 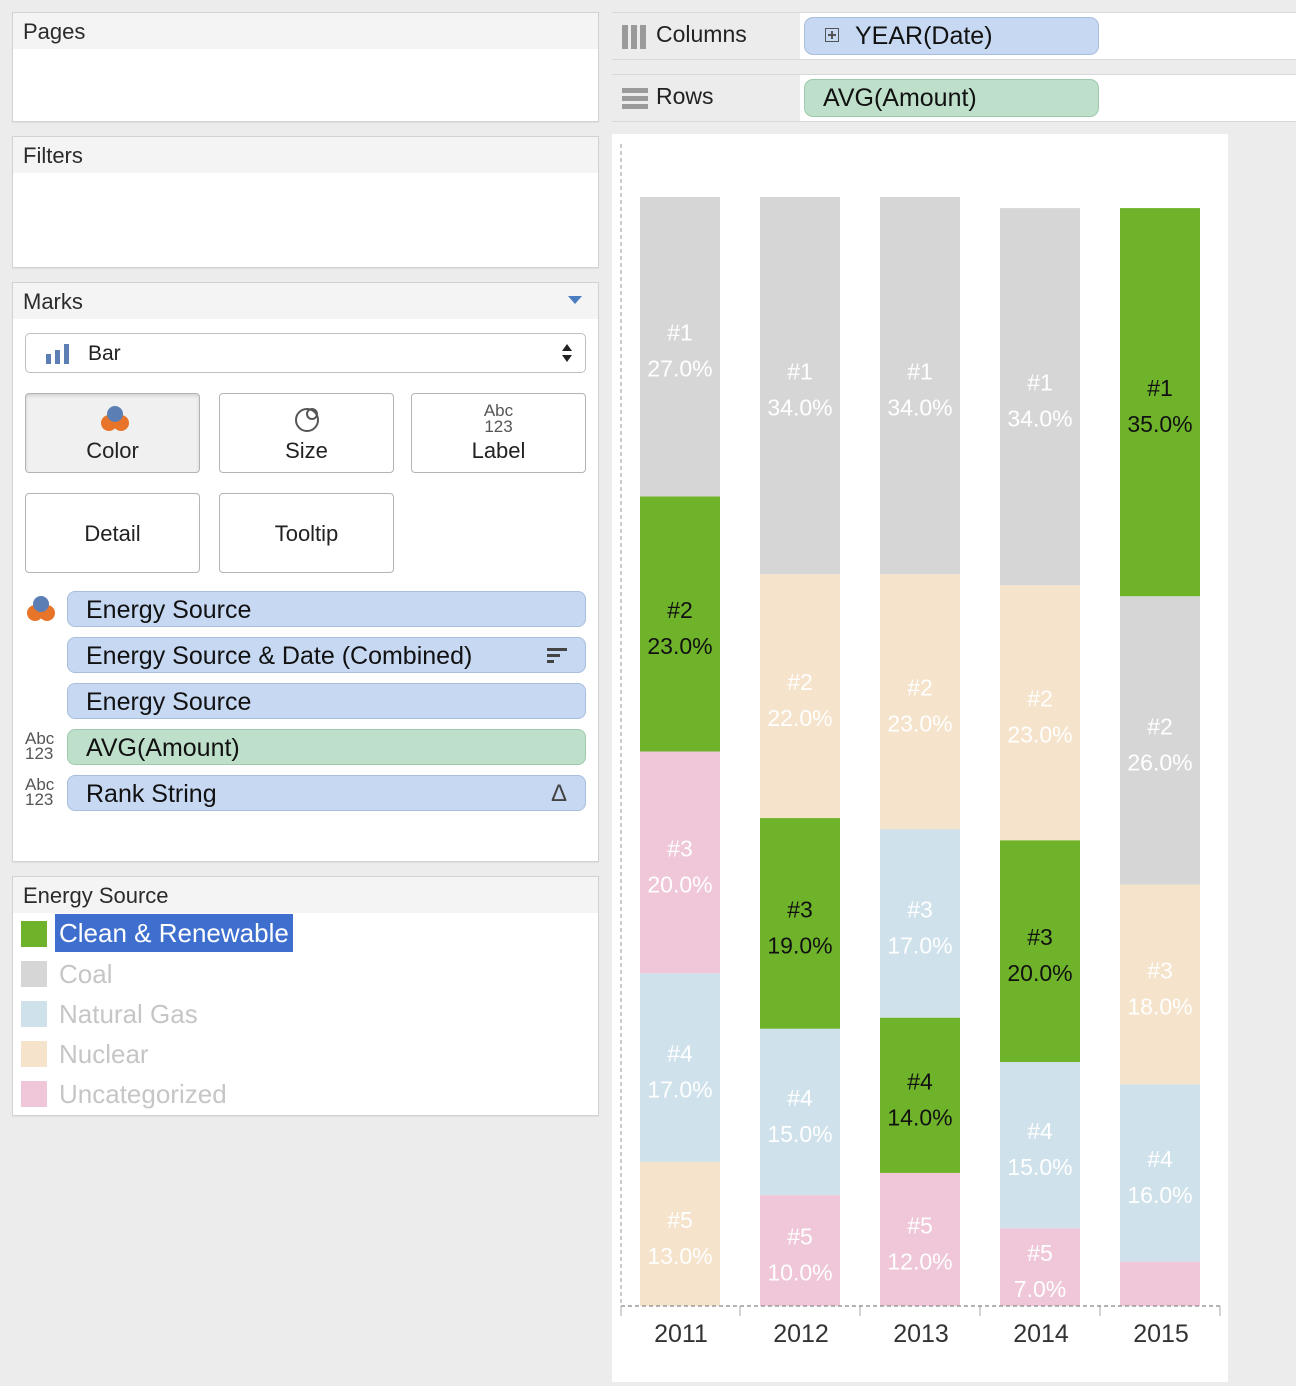 I want to click on select-arrows-icon, so click(x=567, y=353).